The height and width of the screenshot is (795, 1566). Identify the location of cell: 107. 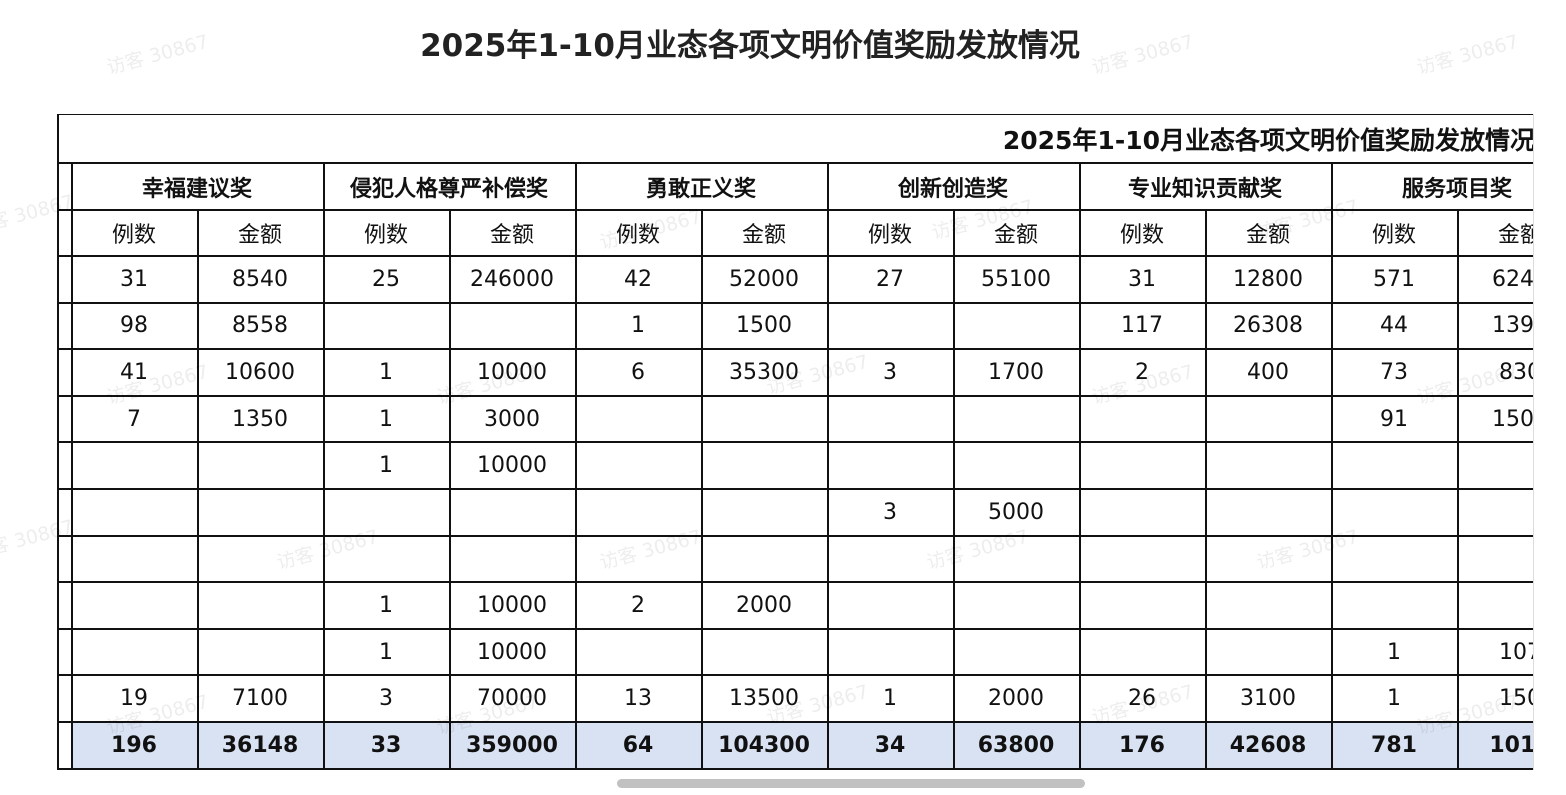
(1516, 652).